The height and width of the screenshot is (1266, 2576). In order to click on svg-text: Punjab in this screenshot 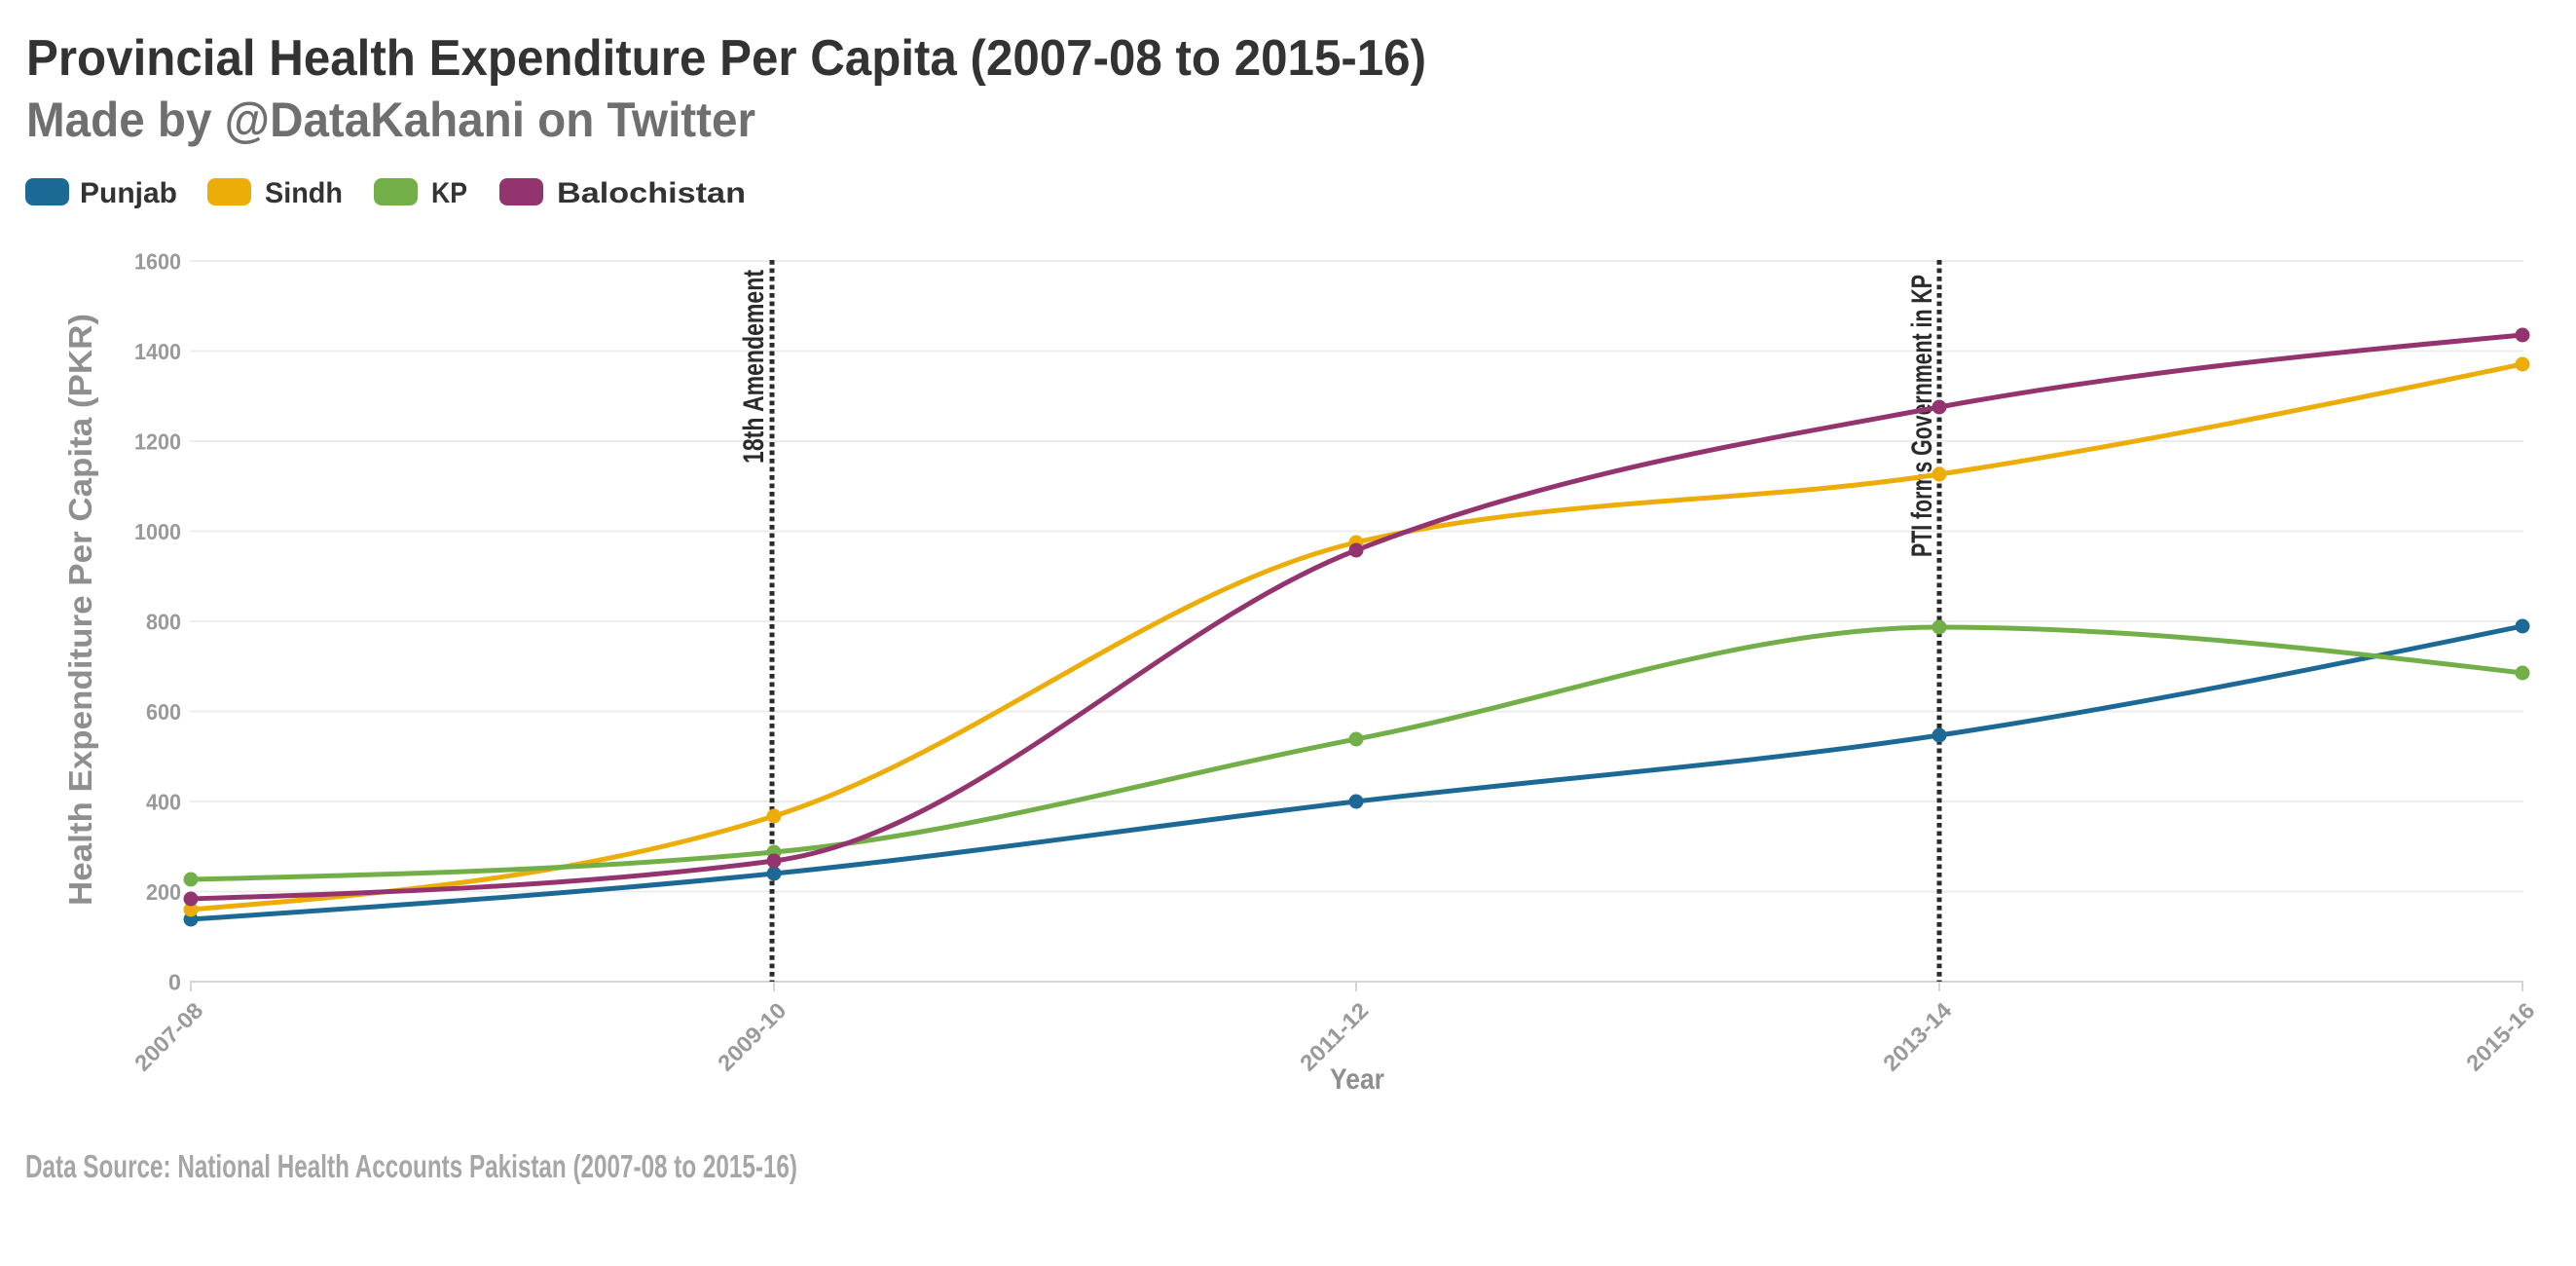, I will do `click(128, 193)`.